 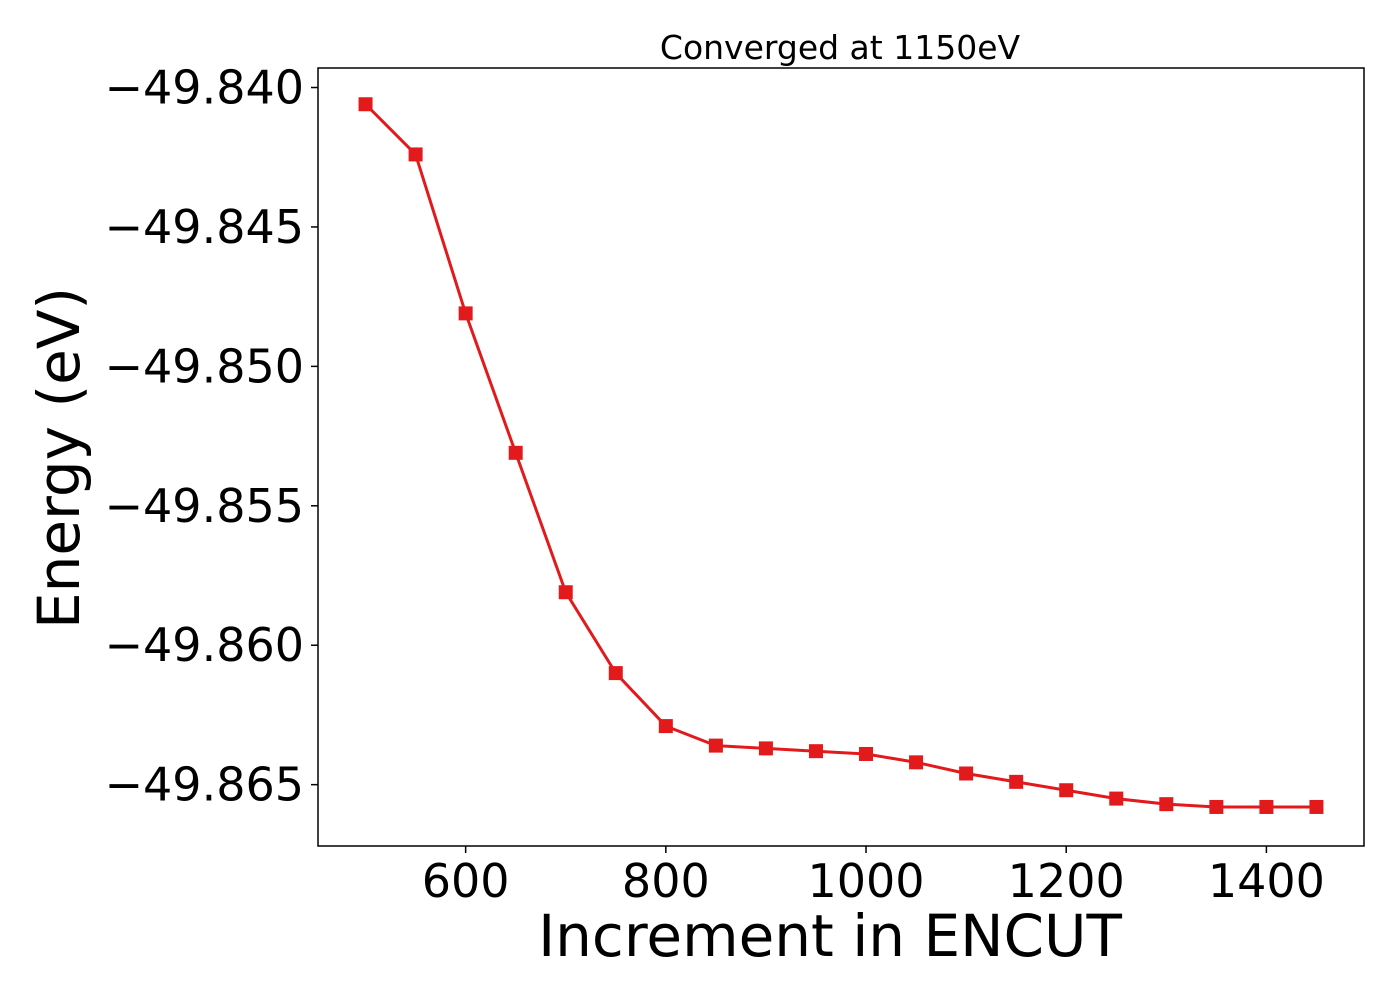 I want to click on x-tick-label: 600, so click(x=466, y=881).